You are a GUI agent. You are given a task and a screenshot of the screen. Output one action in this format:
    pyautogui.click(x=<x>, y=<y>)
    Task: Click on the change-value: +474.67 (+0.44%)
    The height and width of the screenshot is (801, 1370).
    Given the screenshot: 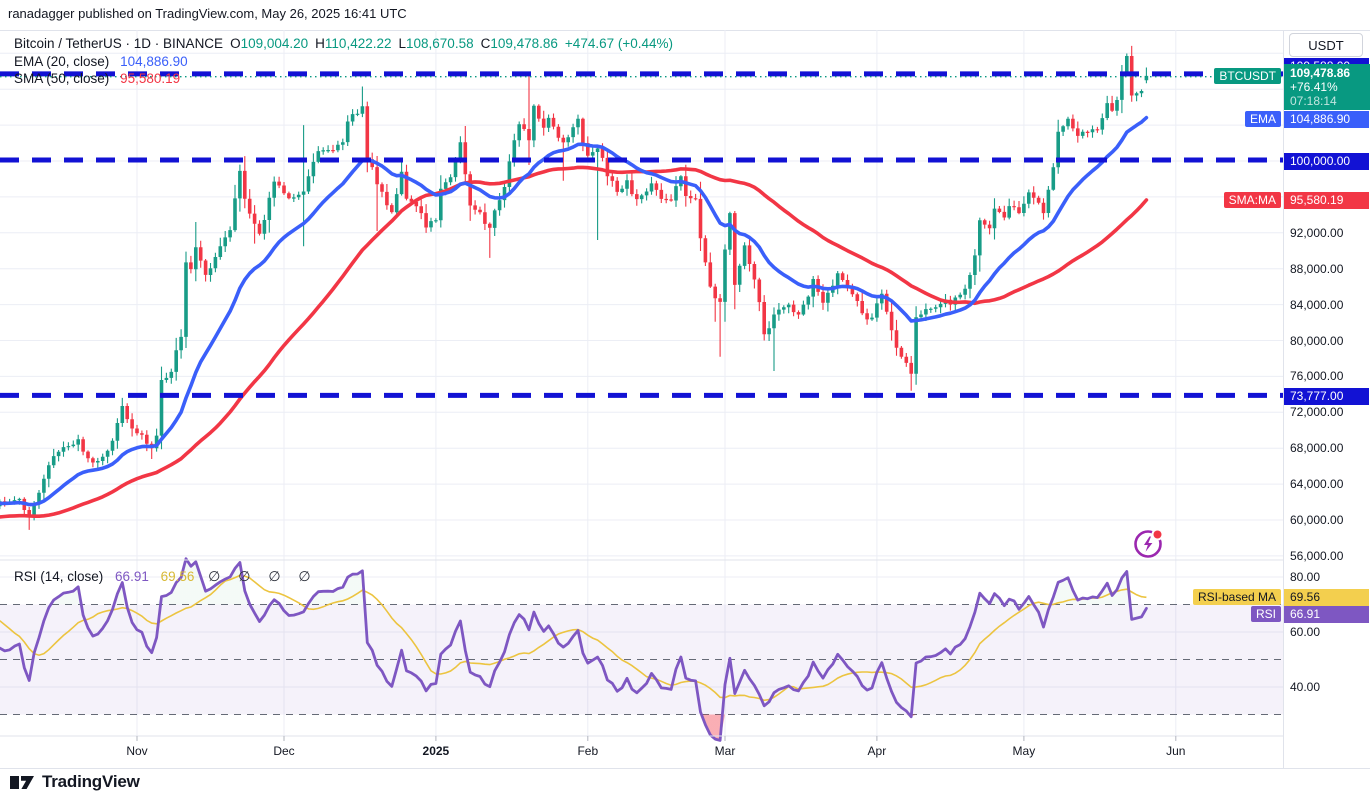 What is the action you would take?
    pyautogui.click(x=619, y=43)
    